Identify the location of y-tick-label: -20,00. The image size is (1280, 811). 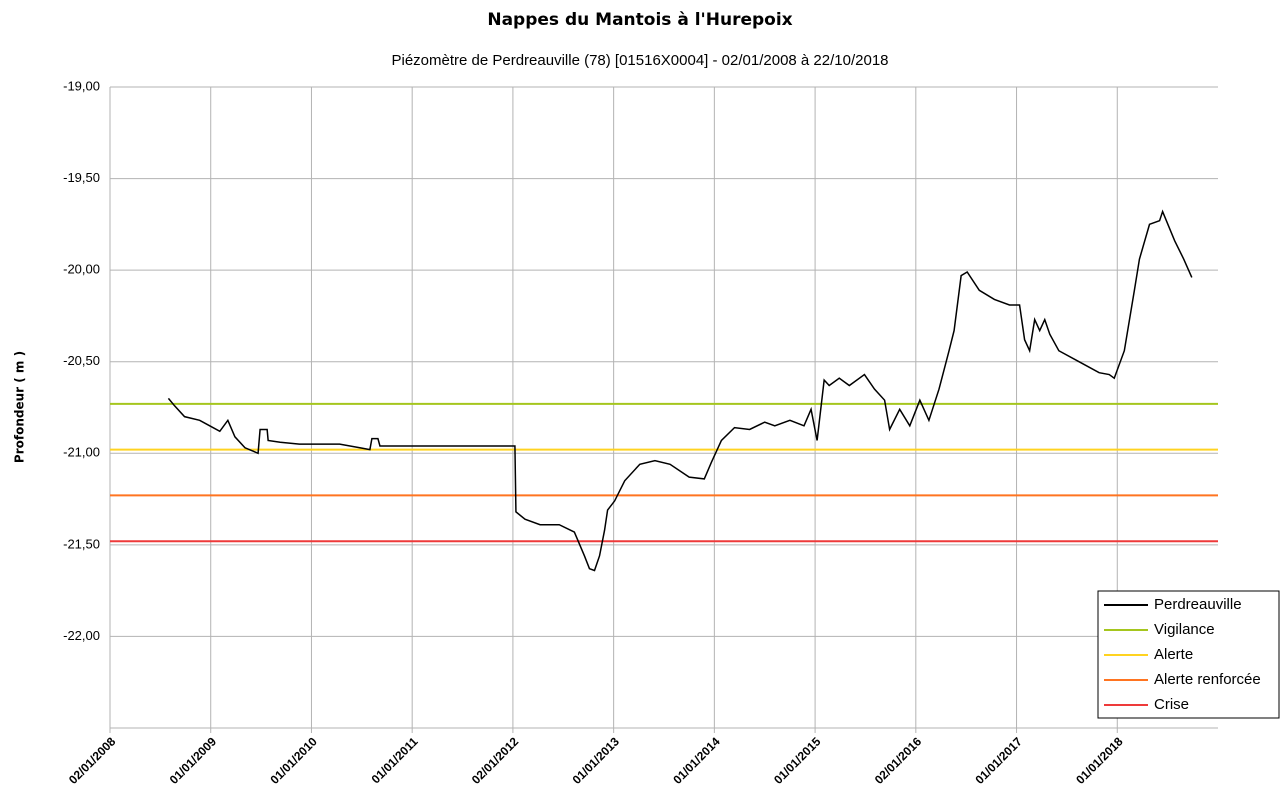
(81, 269).